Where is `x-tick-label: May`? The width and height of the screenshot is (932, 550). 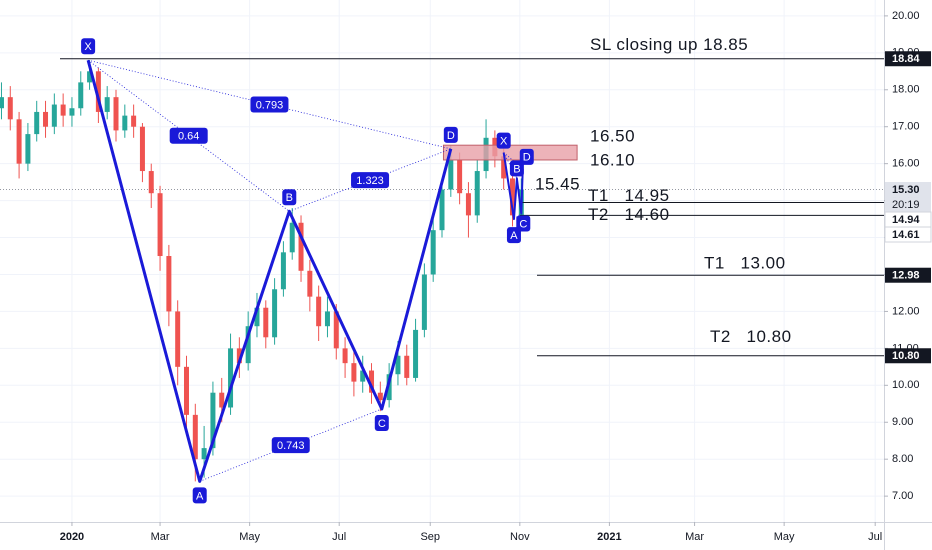 x-tick-label: May is located at coordinates (784, 537).